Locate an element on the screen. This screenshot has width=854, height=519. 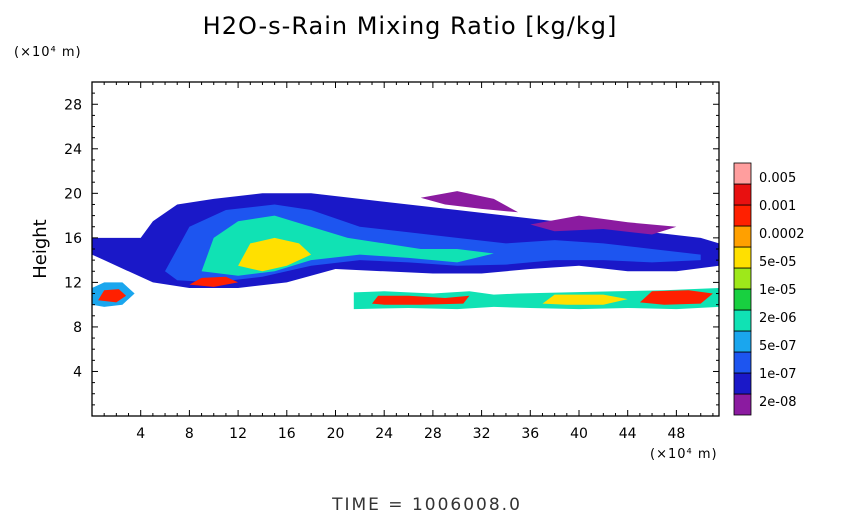
chart-title: H2O-s-Rain Mixing Ratio [kg/kg] is located at coordinates (410, 26).